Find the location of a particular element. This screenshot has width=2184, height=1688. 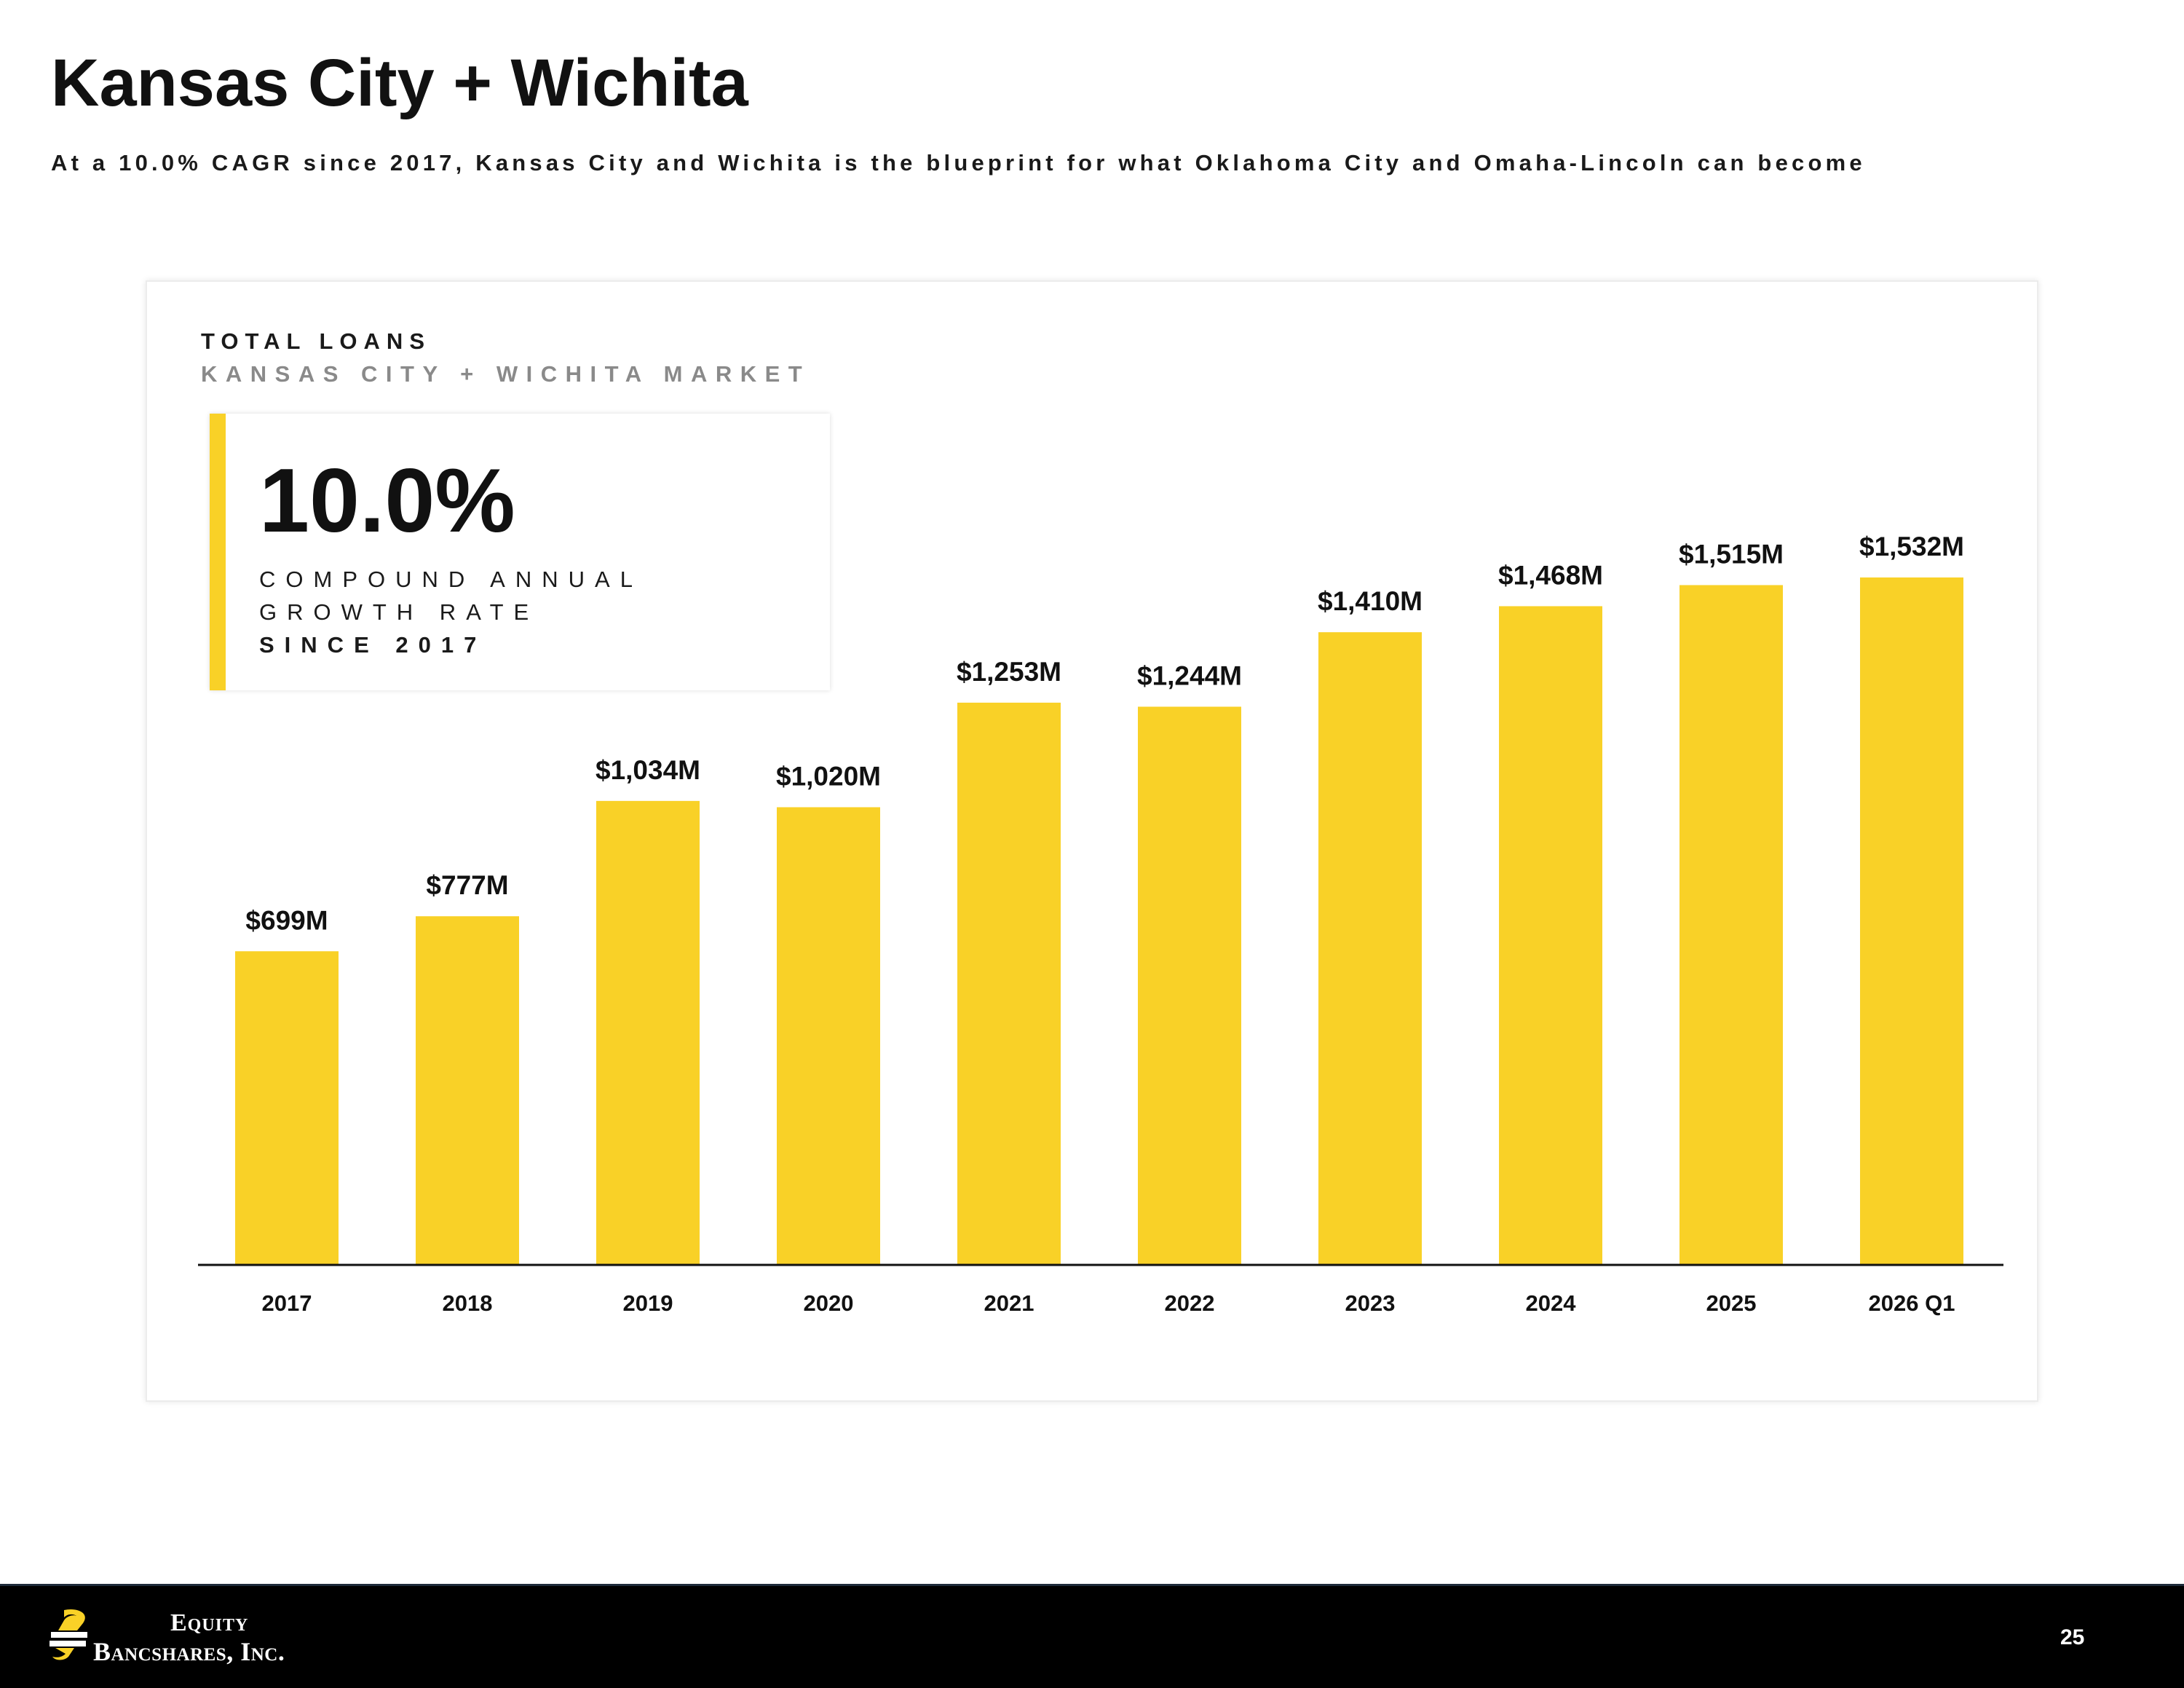

x-tick-label: 2020 is located at coordinates (829, 1303).